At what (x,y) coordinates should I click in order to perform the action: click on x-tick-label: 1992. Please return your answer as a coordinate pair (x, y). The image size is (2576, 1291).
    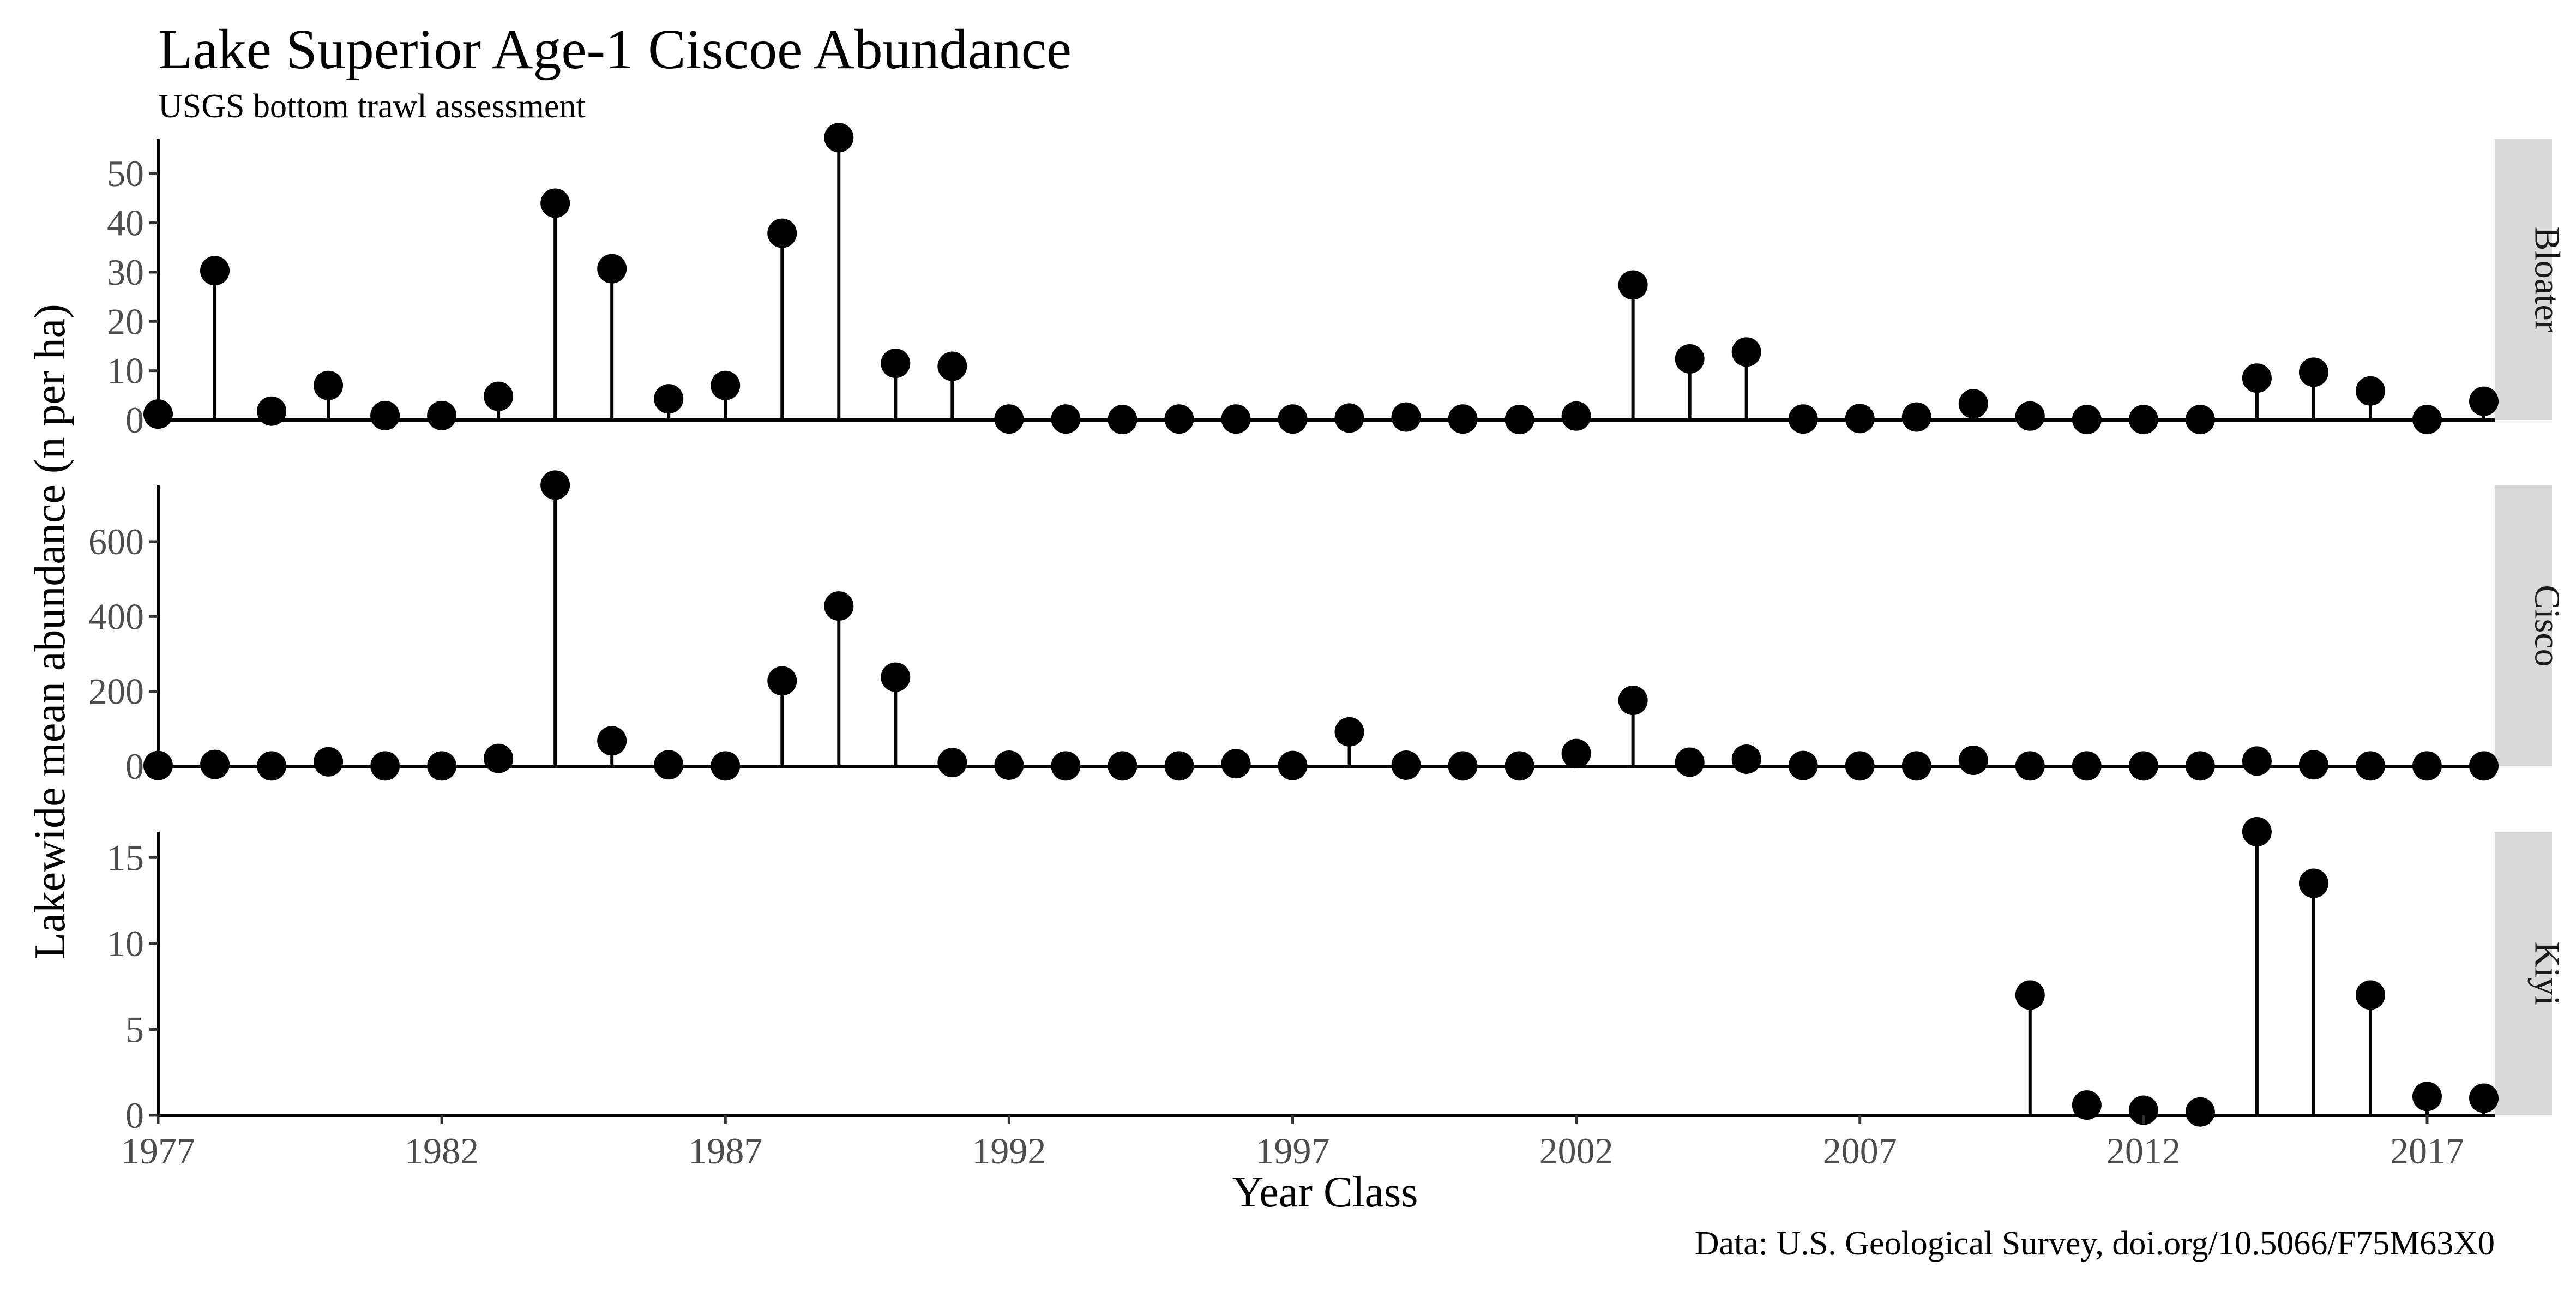
    Looking at the image, I should click on (1009, 1151).